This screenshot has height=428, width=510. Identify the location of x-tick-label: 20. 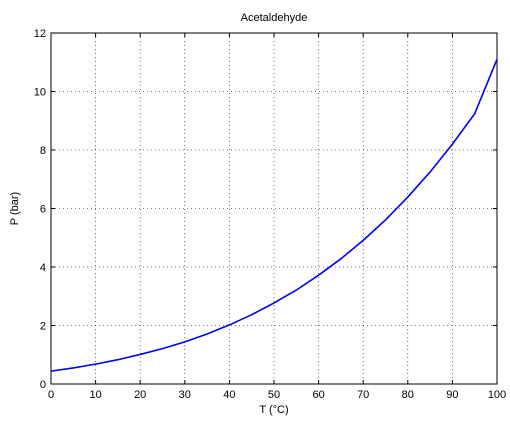
(140, 395).